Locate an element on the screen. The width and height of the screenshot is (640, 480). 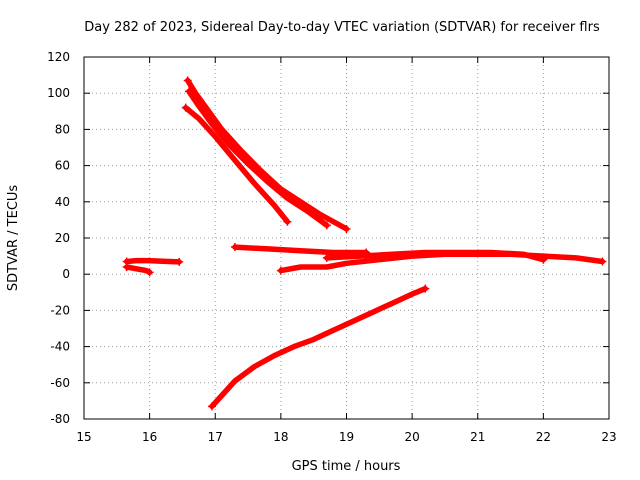
series-line-arc-h is located at coordinates (435, 256).